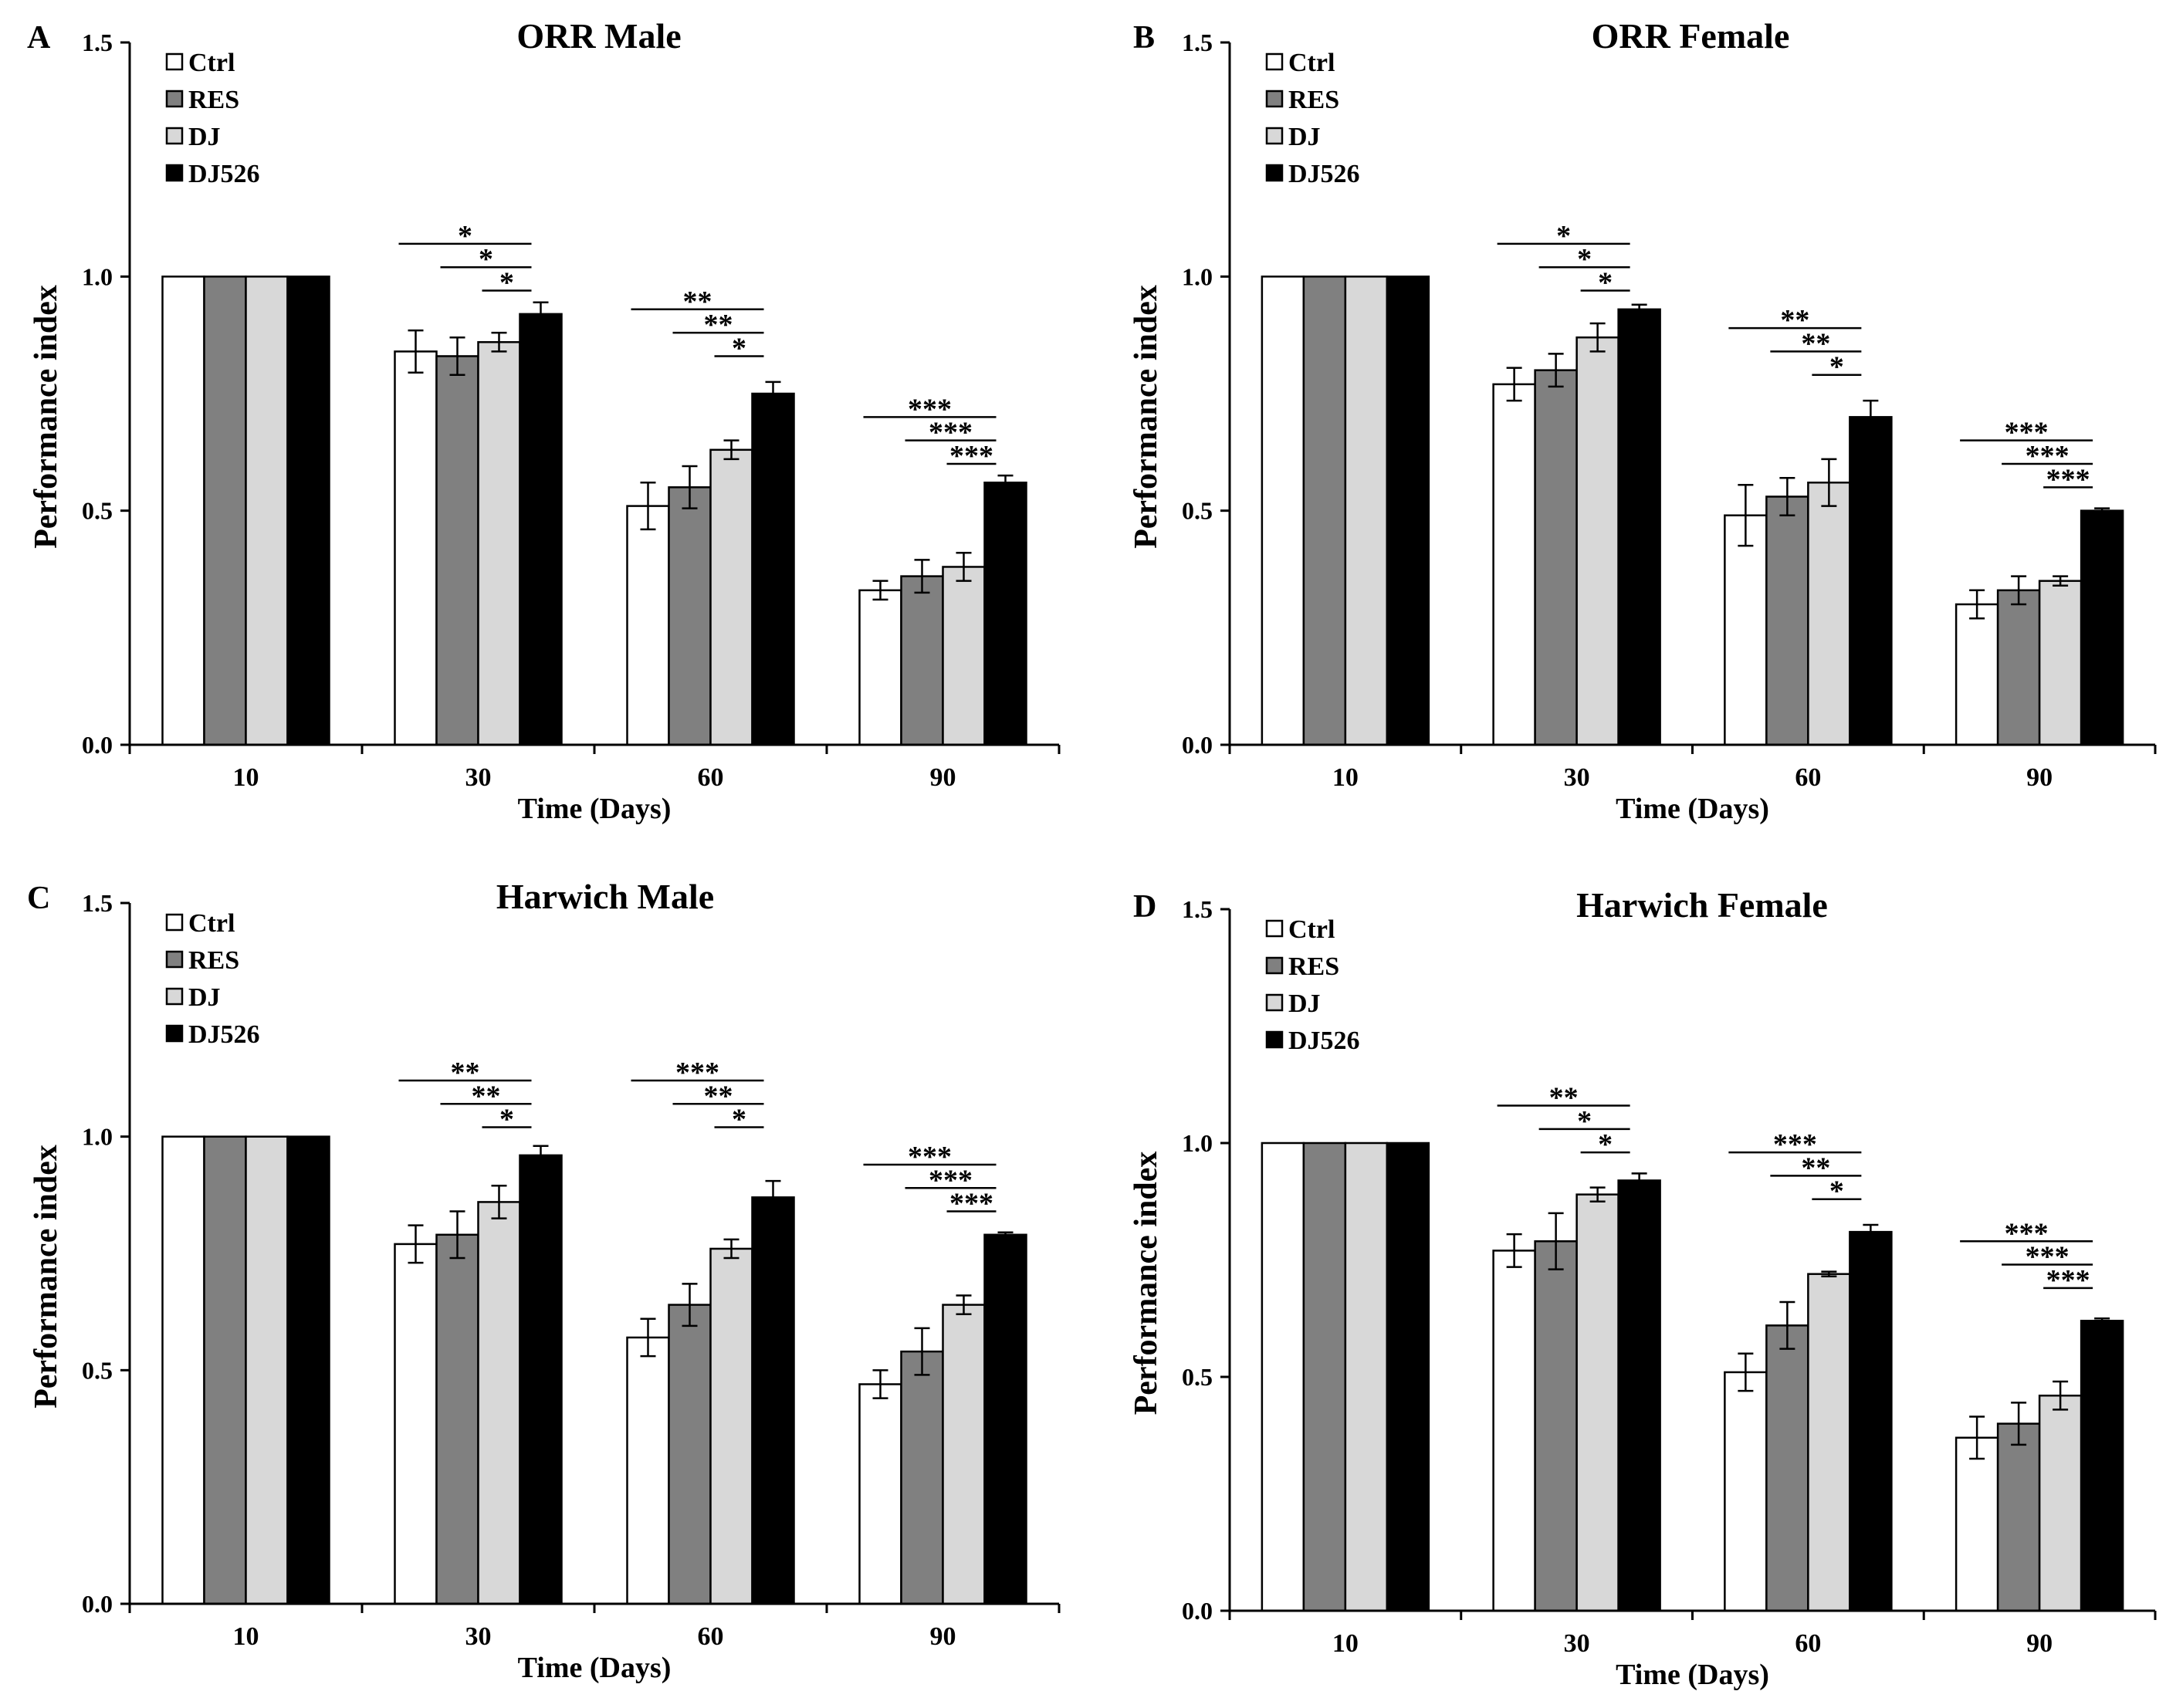 This screenshot has width=2166, height=1708. I want to click on panel-letter: C, so click(38, 898).